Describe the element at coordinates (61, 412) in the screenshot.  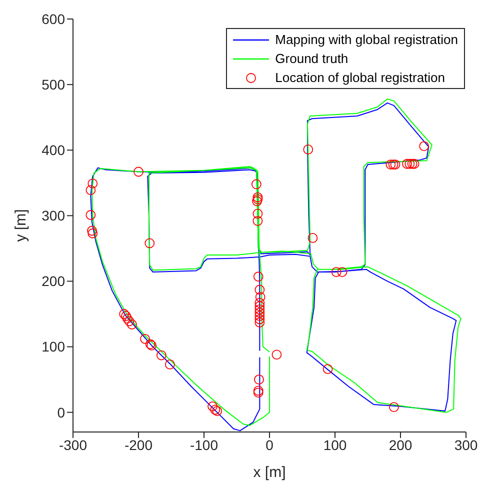
I see `y-tick-label: 0` at that location.